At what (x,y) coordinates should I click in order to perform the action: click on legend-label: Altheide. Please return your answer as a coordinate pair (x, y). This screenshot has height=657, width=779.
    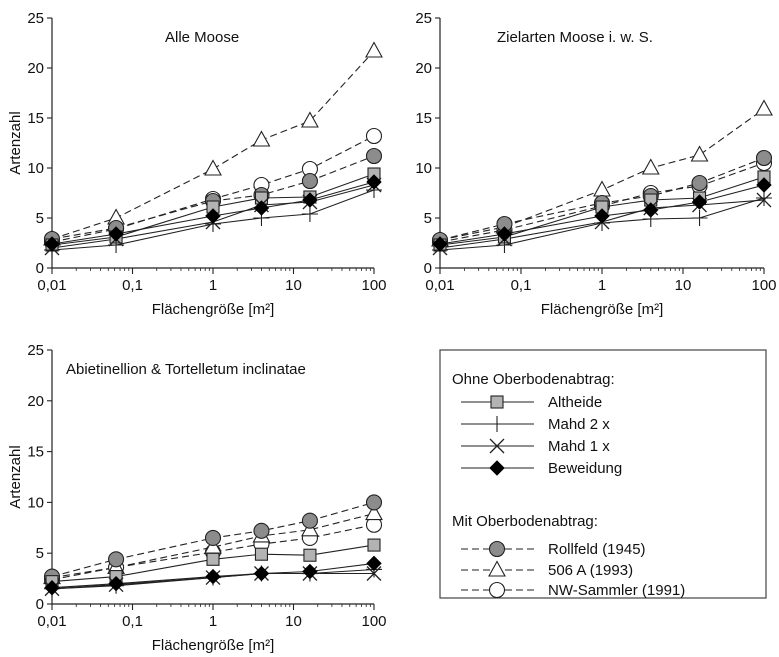
    Looking at the image, I should click on (575, 402).